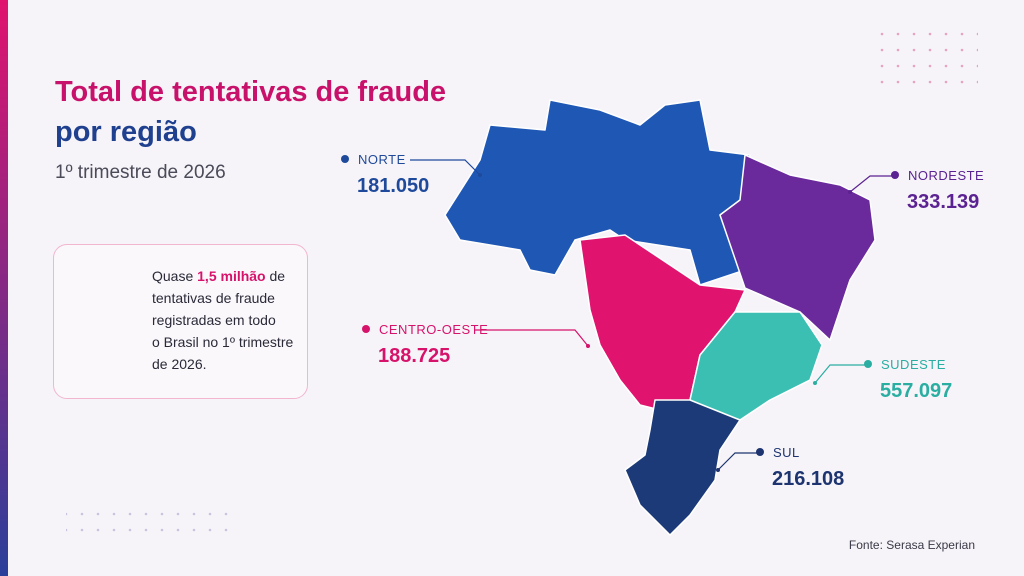  What do you see at coordinates (393, 186) in the screenshot?
I see `region-value: 181.050` at bounding box center [393, 186].